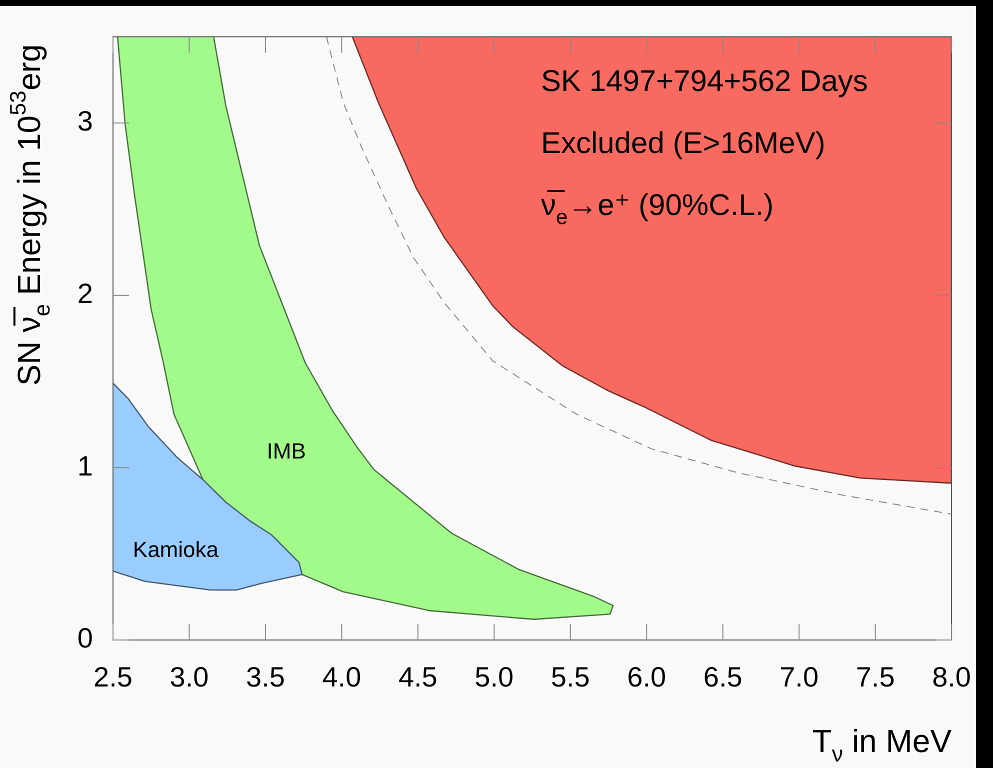 This screenshot has width=993, height=768. I want to click on y-tick-label: 0, so click(85, 638).